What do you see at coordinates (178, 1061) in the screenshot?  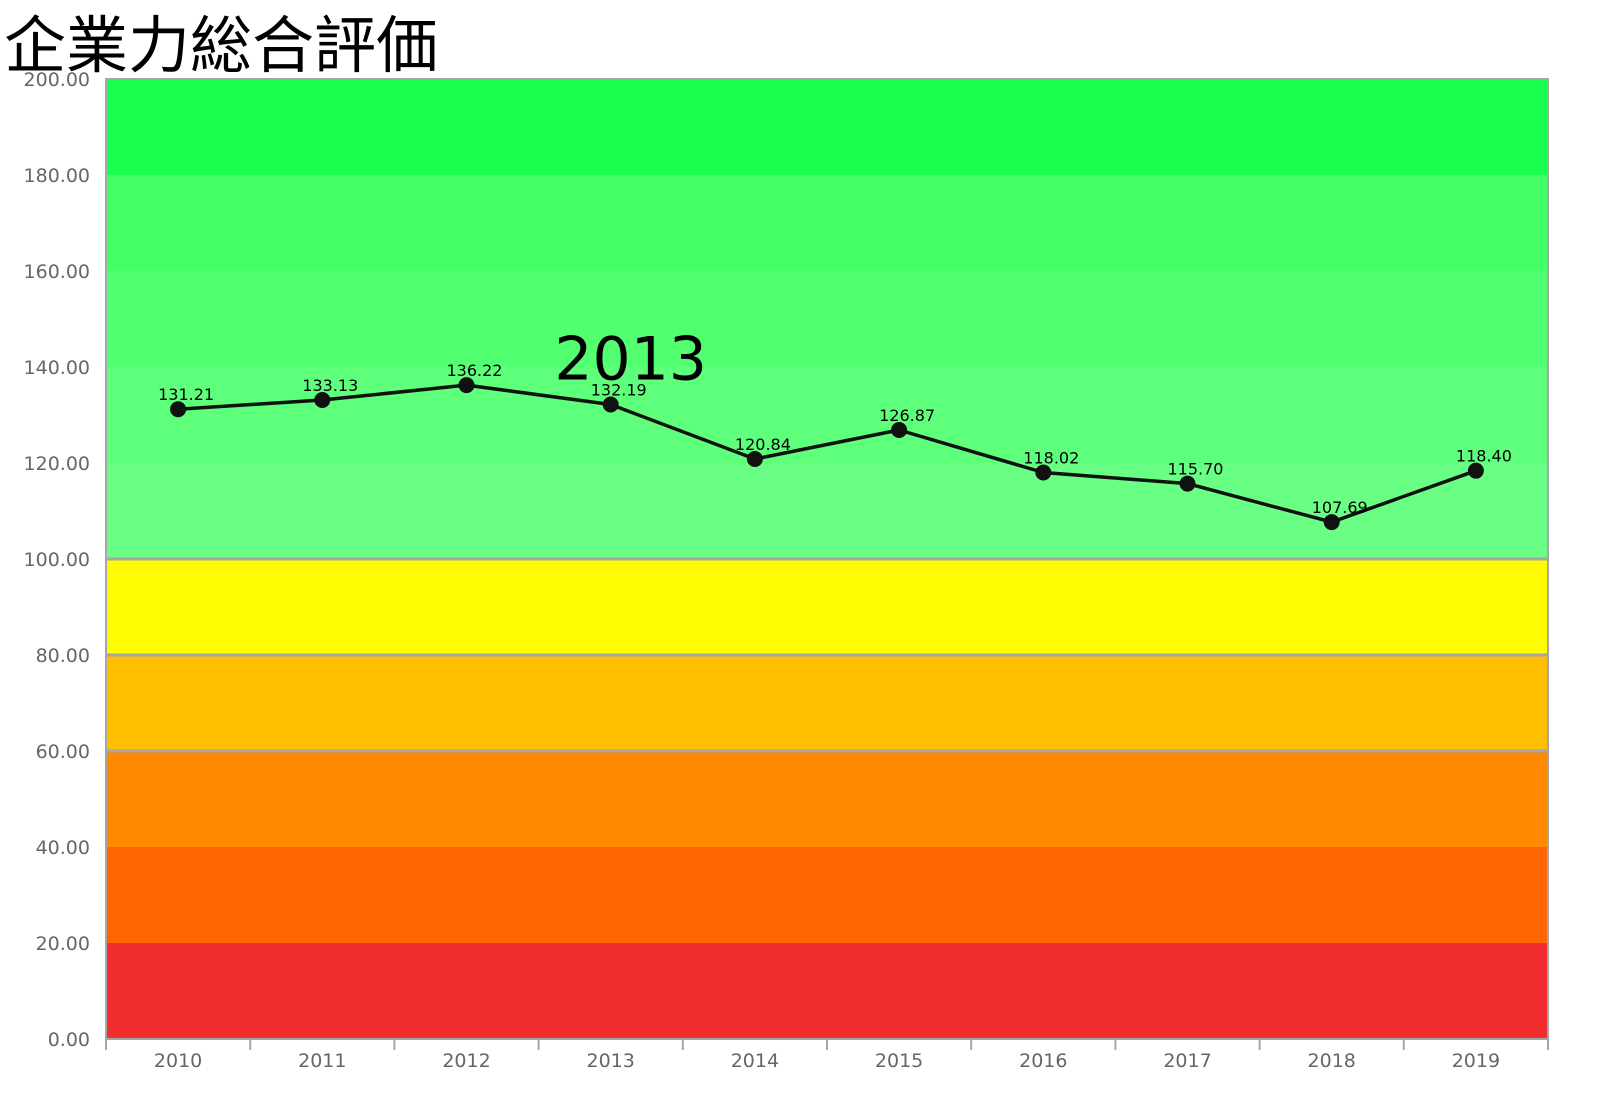 I see `x-tick-label: 2010` at bounding box center [178, 1061].